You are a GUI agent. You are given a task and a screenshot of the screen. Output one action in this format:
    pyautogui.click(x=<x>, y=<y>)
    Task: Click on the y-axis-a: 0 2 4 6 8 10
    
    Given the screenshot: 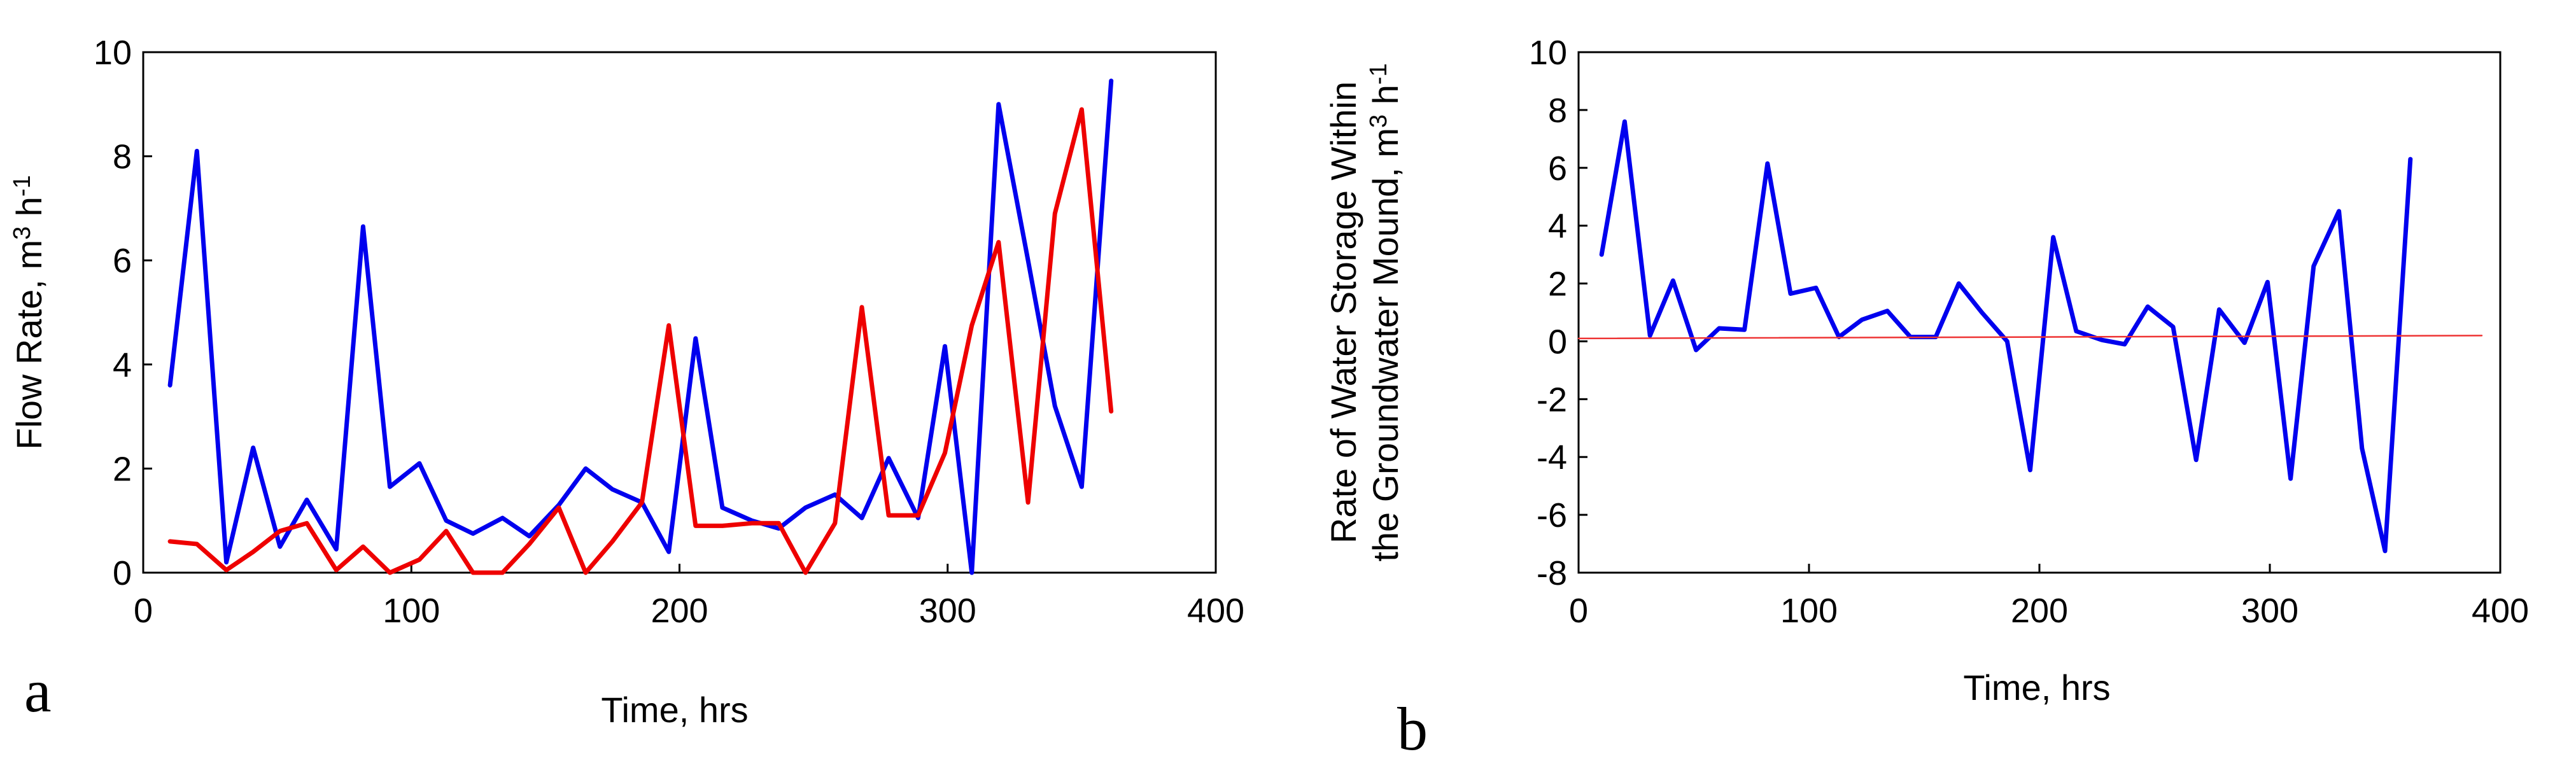 What is the action you would take?
    pyautogui.click(x=123, y=313)
    